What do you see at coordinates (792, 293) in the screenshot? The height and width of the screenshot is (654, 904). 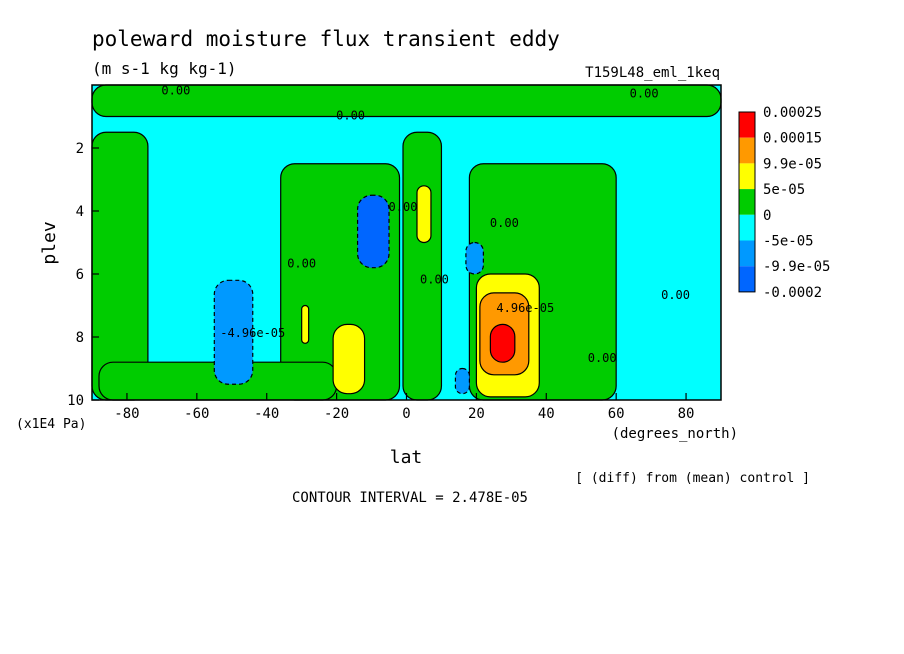 I see `legend-label-7: -0.0002` at bounding box center [792, 293].